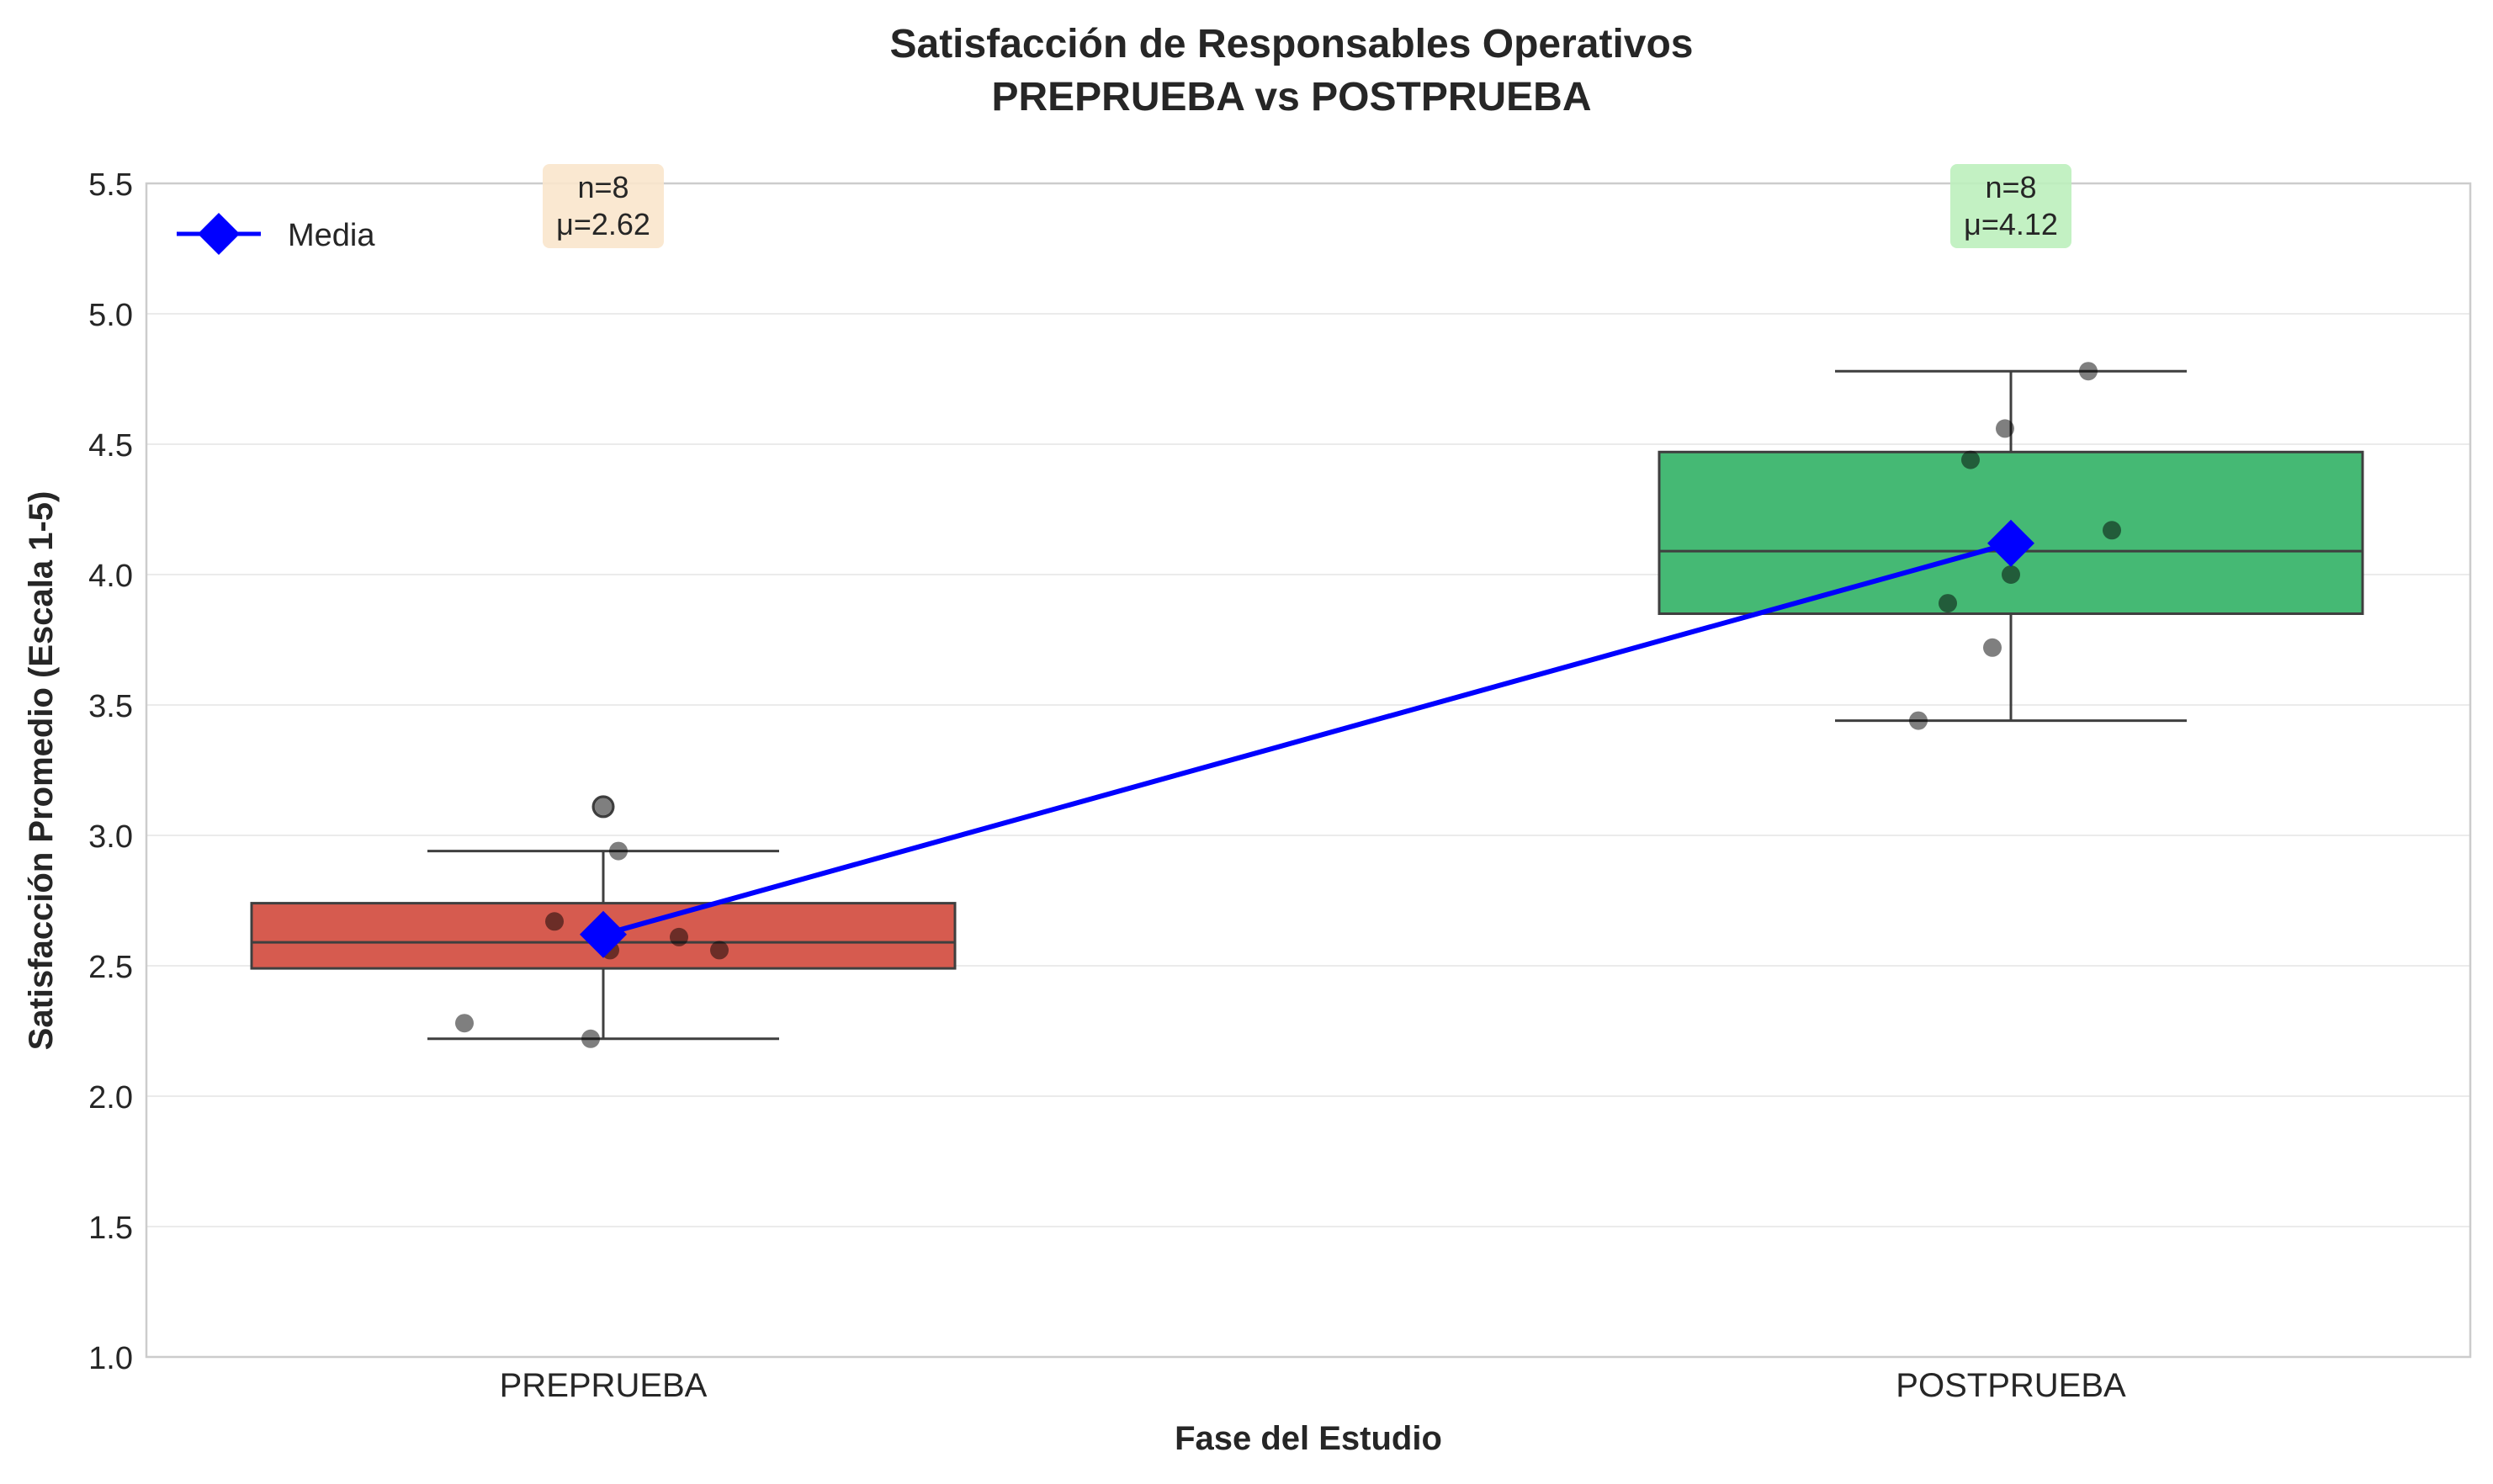  What do you see at coordinates (110, 576) in the screenshot?
I see `y-tick-label-6: 4.0` at bounding box center [110, 576].